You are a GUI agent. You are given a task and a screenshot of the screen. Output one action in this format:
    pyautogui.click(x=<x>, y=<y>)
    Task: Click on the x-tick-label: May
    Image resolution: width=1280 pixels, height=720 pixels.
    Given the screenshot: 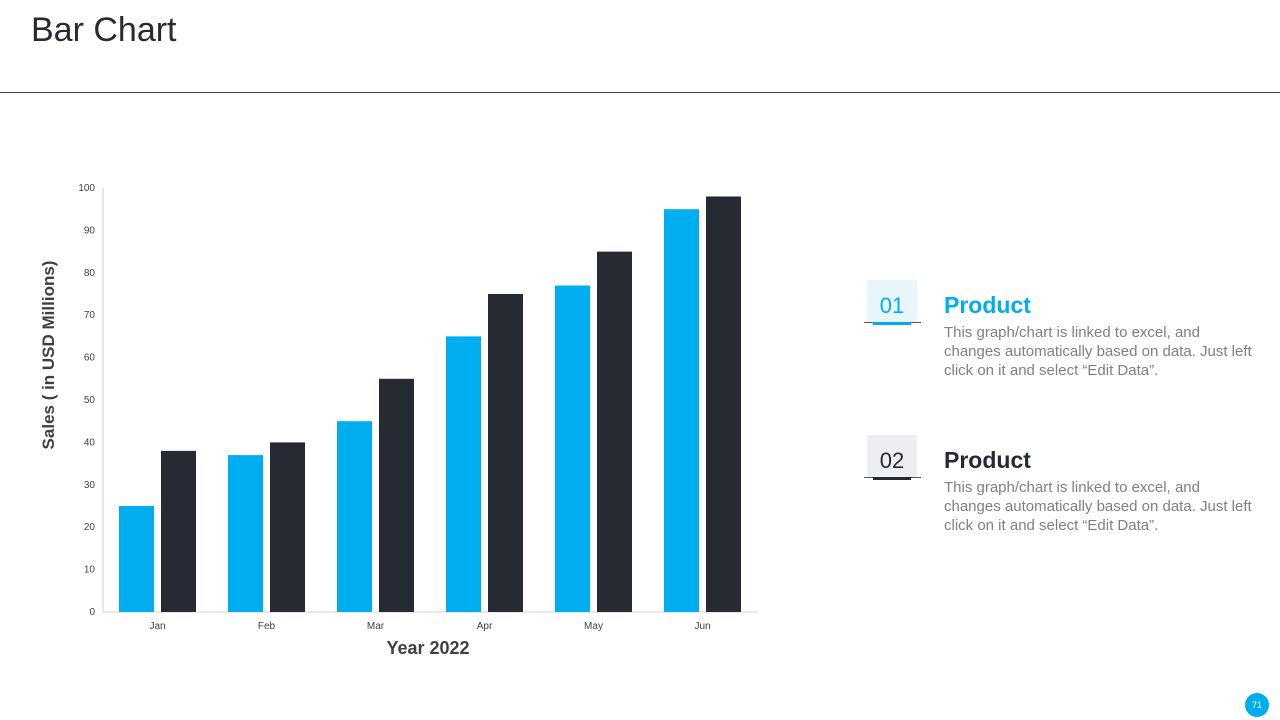 What is the action you would take?
    pyautogui.click(x=593, y=626)
    